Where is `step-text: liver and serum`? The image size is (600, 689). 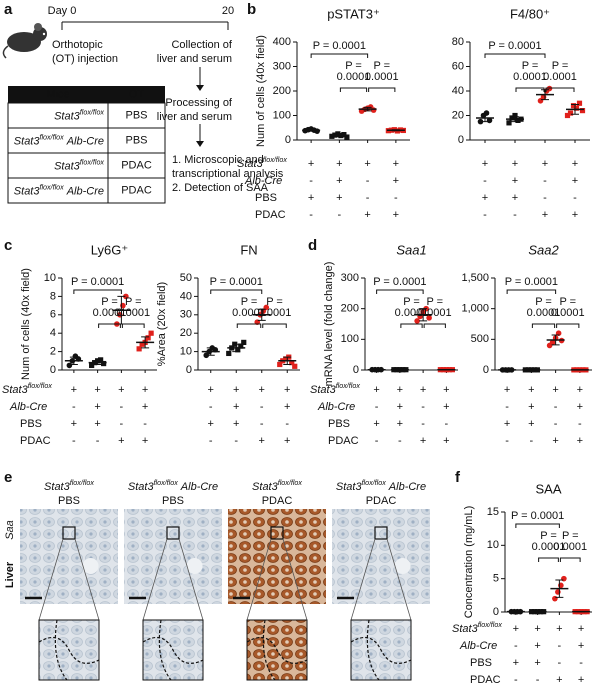 step-text: liver and serum is located at coordinates (194, 59).